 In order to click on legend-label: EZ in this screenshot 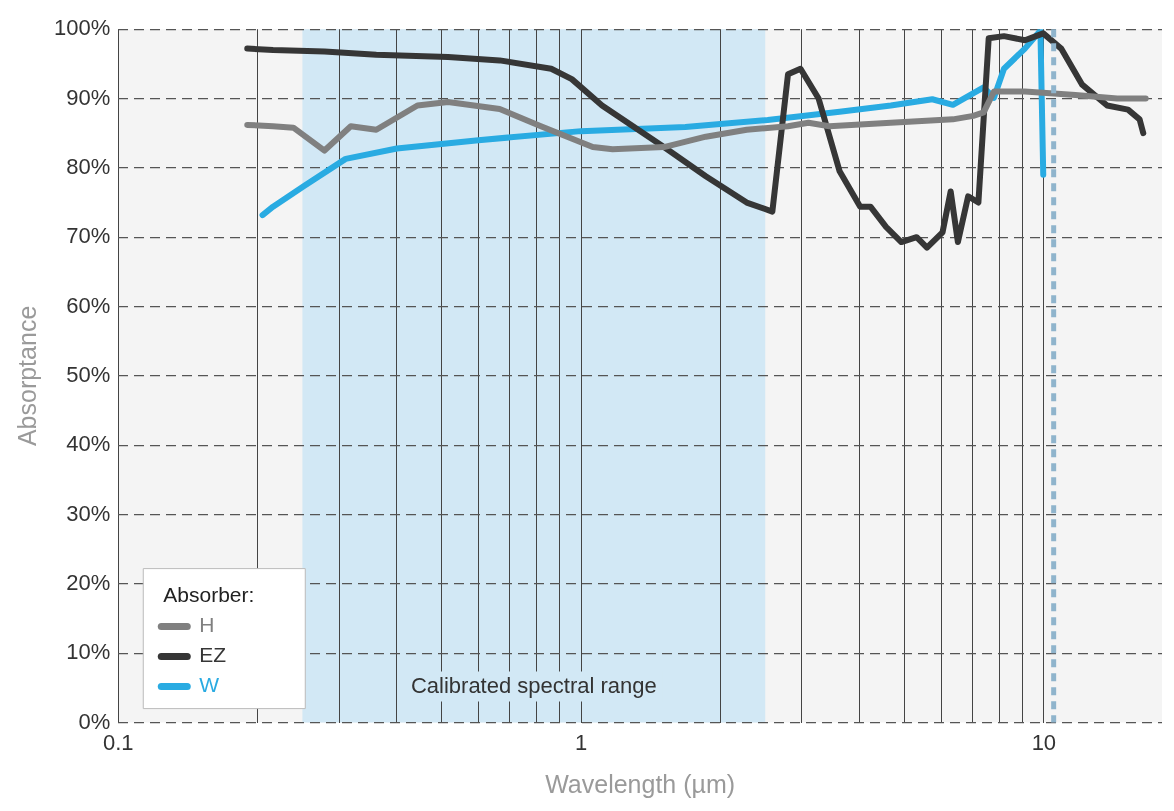, I will do `click(213, 655)`.